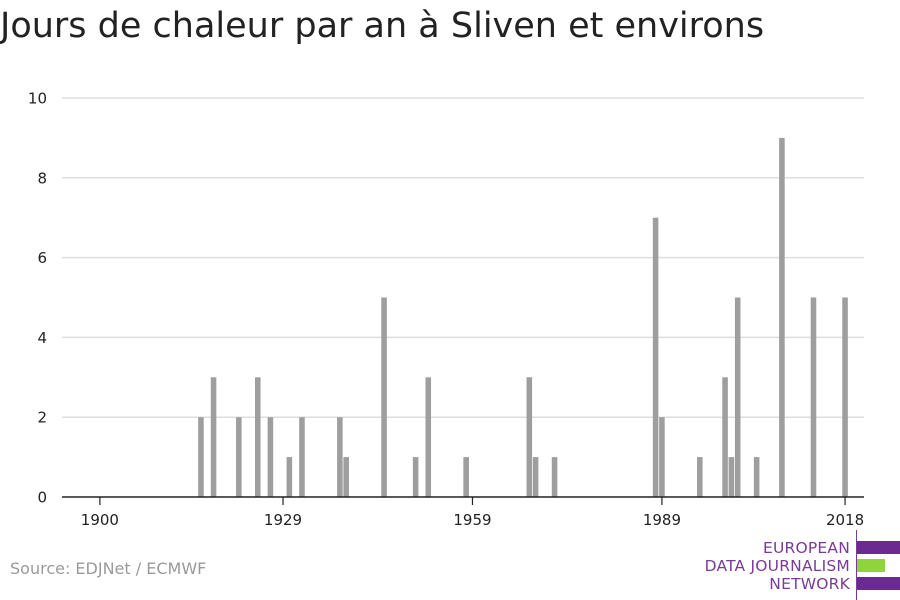 The width and height of the screenshot is (900, 600). What do you see at coordinates (239, 457) in the screenshot?
I see `bar-1922` at bounding box center [239, 457].